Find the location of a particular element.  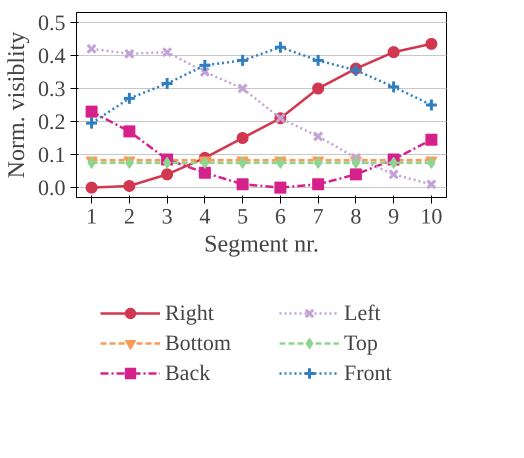

x-tick-label: 5 is located at coordinates (242, 216).